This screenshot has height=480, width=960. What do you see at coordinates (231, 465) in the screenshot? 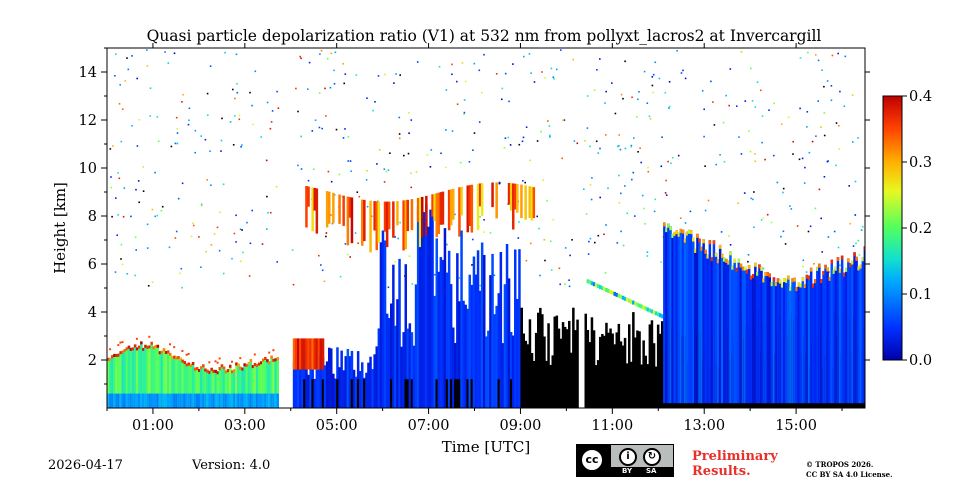
I see `version-label: Version: 4.0` at bounding box center [231, 465].